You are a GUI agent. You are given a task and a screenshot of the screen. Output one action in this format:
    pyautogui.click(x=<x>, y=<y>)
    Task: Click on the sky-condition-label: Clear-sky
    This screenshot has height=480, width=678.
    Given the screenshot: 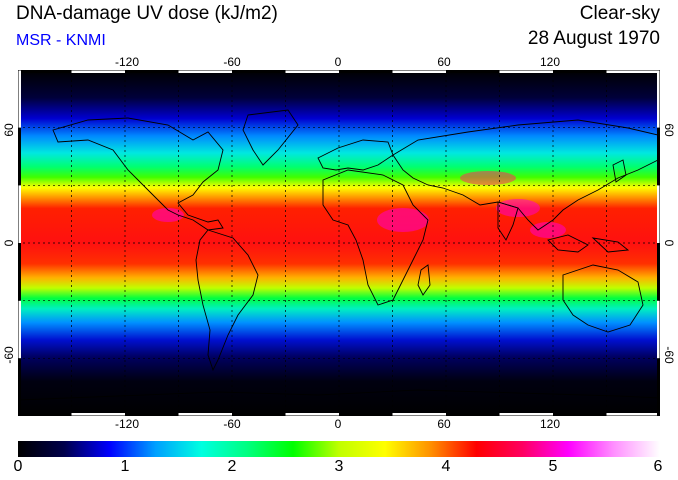 What is the action you would take?
    pyautogui.click(x=619, y=13)
    